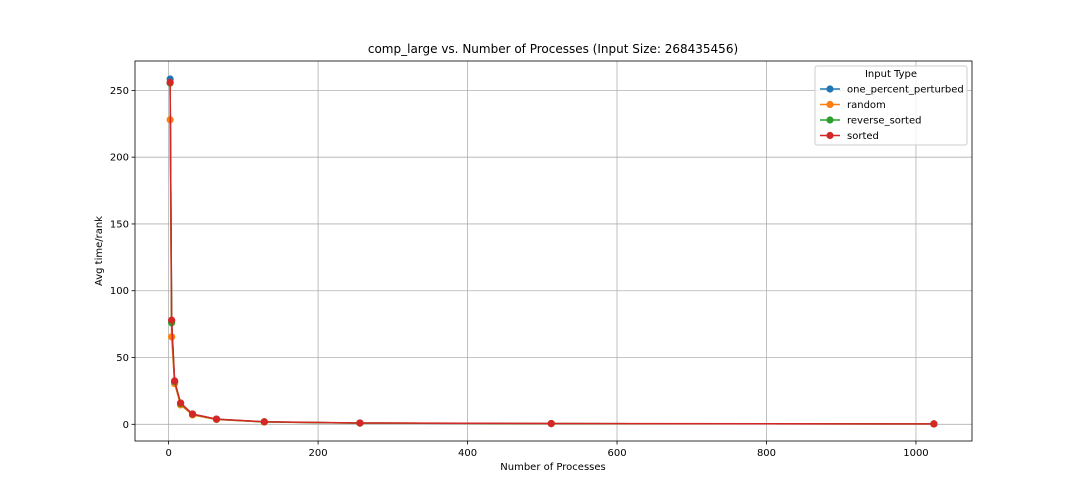 The image size is (1080, 504). What do you see at coordinates (547, 450) in the screenshot?
I see `x-axis: 0 200 400 600 800 1000` at bounding box center [547, 450].